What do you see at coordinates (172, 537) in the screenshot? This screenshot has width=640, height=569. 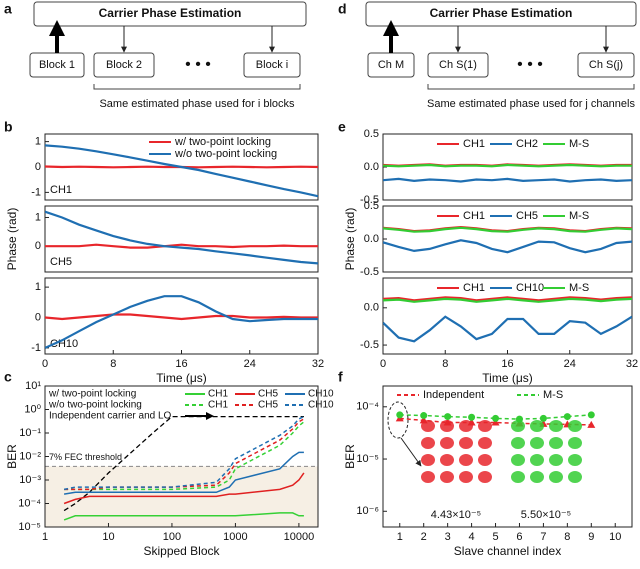 I see `x-tick-label: 100` at bounding box center [172, 537].